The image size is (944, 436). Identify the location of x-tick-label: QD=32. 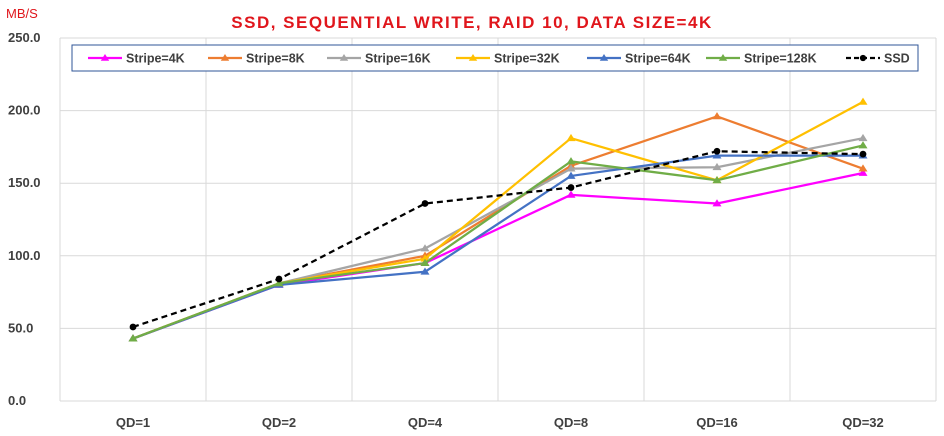
(863, 422).